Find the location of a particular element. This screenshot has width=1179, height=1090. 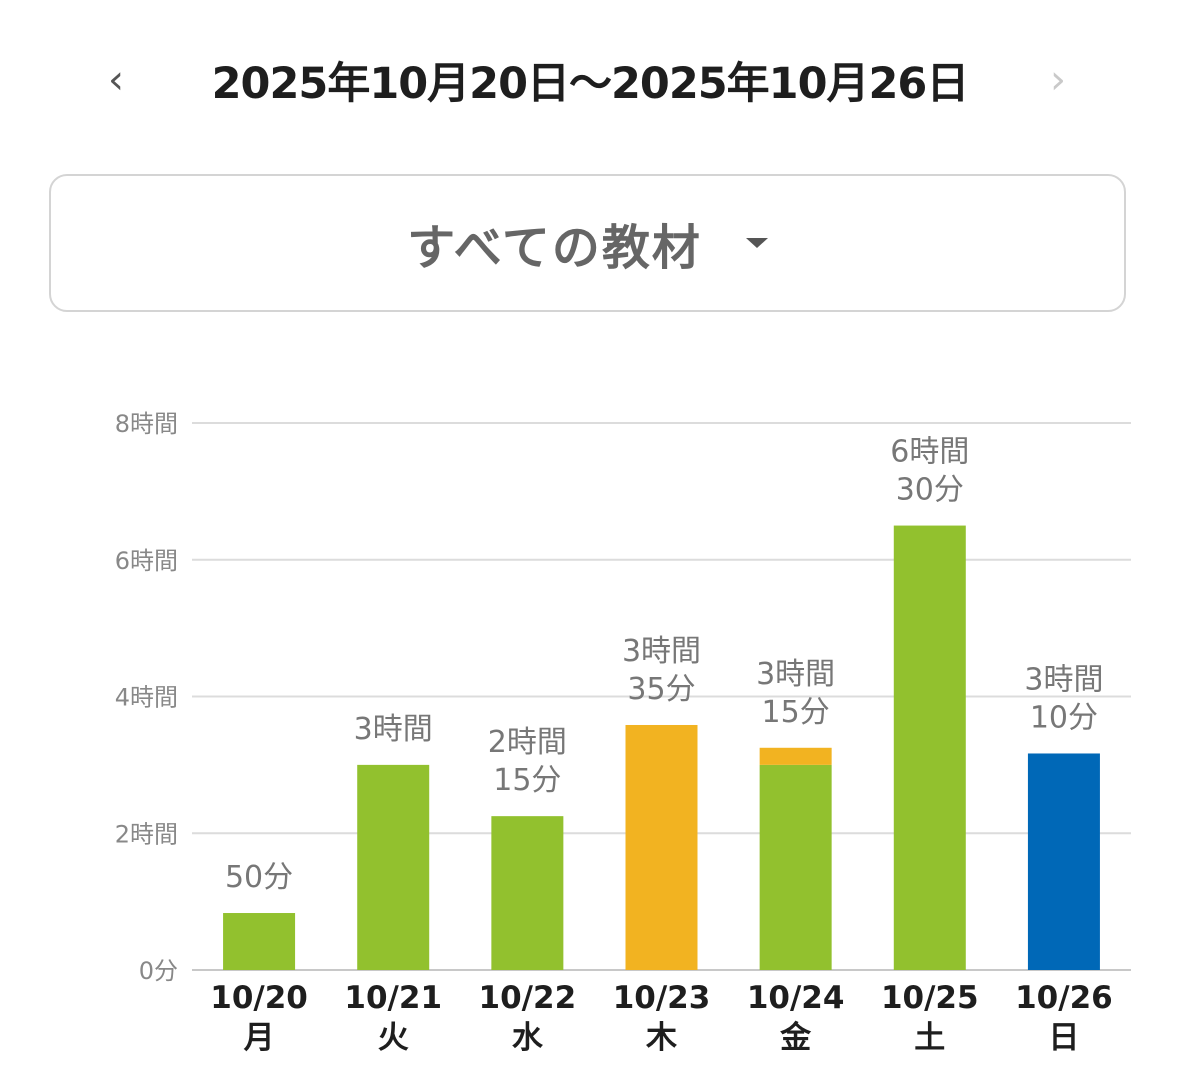

x-tick-weekday: 日 is located at coordinates (1063, 1038).